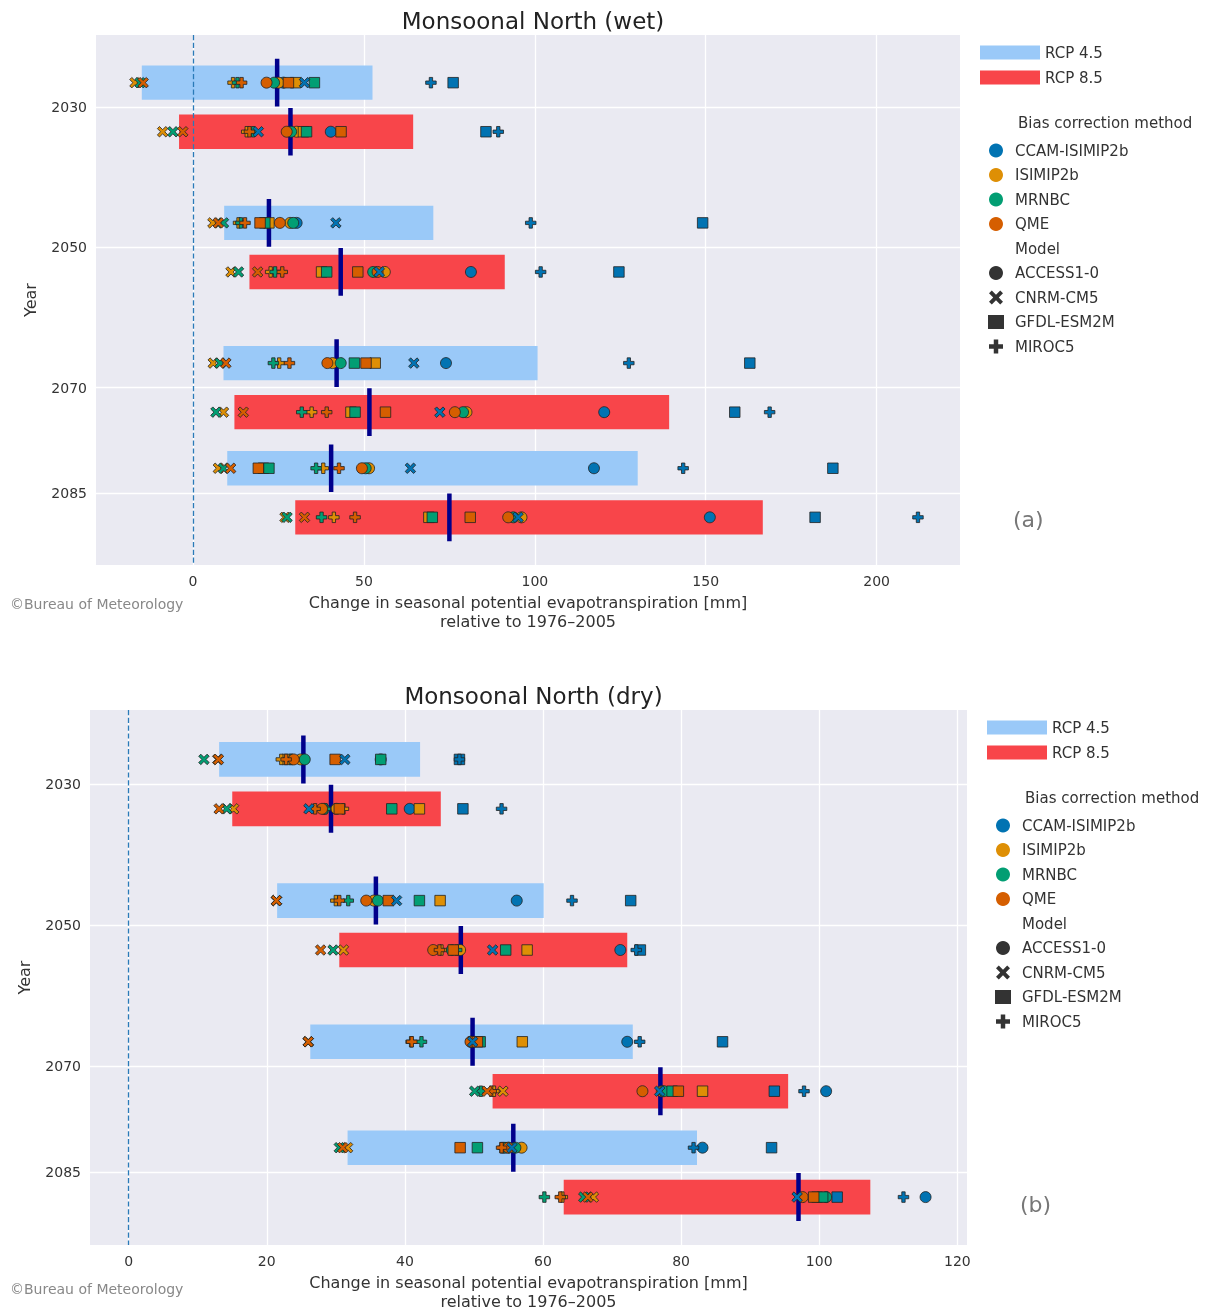 The image size is (1216, 1316). What do you see at coordinates (1028, 519) in the screenshot?
I see `text: (a)` at bounding box center [1028, 519].